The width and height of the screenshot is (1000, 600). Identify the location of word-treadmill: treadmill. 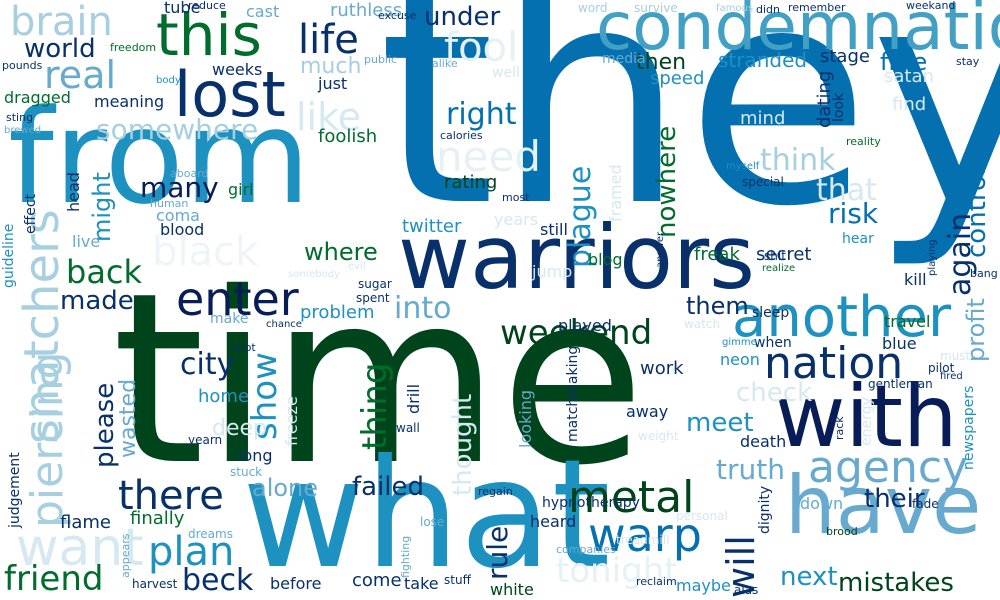
(642, 540).